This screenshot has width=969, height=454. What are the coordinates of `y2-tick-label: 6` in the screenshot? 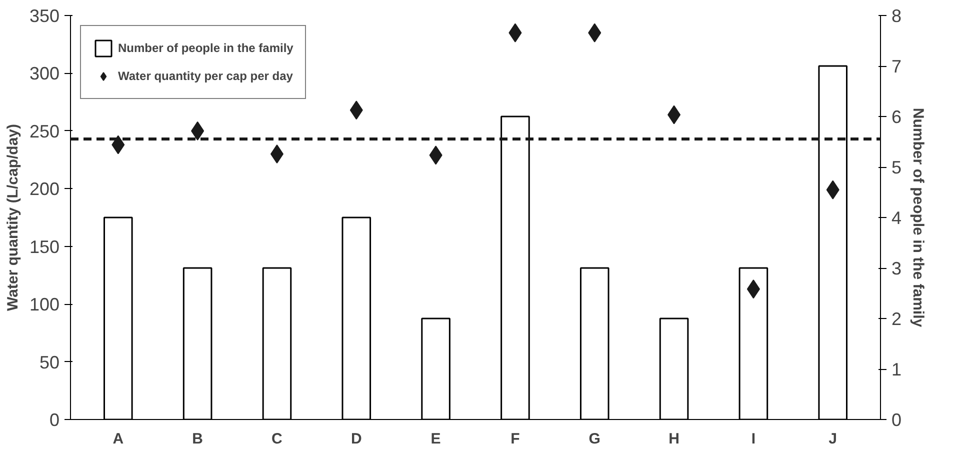 It's located at (897, 117).